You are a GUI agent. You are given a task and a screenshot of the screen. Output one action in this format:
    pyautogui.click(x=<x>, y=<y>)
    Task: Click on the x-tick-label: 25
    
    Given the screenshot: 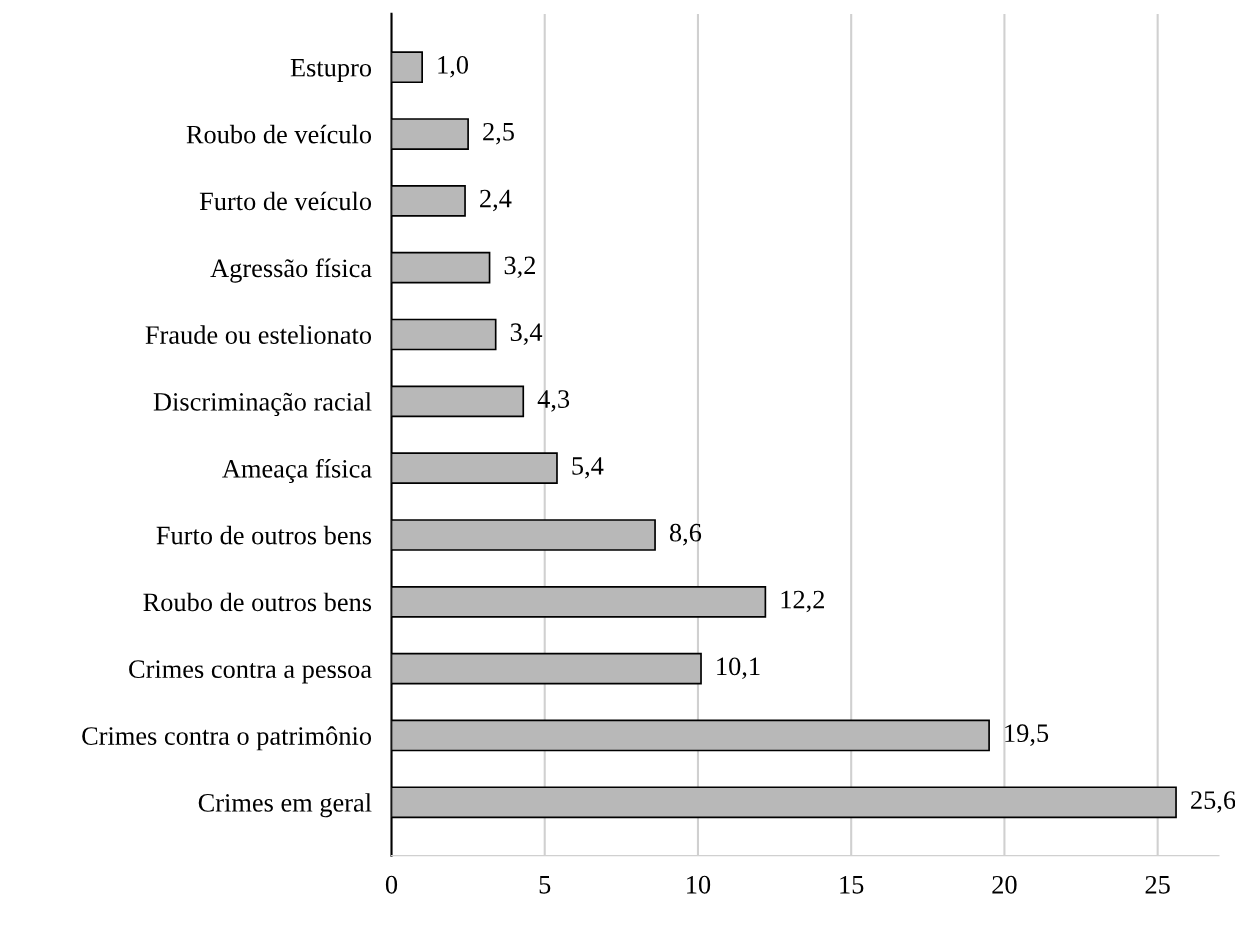 What is the action you would take?
    pyautogui.click(x=1157, y=884)
    